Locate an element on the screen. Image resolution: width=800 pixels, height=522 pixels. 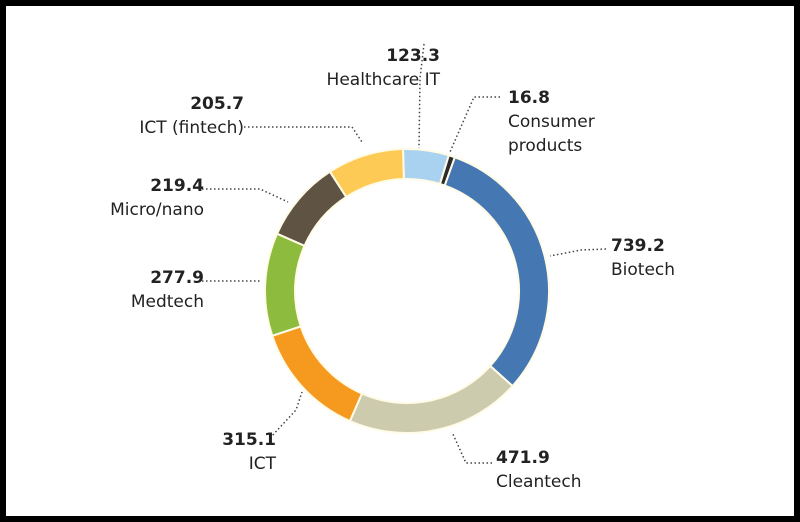
name-medtech: Medtech is located at coordinates (167, 302).